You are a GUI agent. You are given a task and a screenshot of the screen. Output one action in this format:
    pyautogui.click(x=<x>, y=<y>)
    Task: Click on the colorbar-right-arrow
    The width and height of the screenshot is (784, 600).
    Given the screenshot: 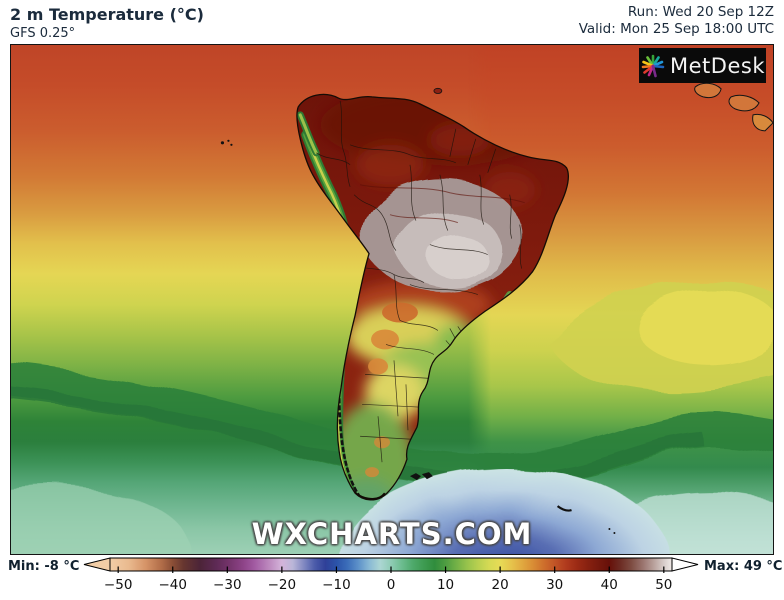 What is the action you would take?
    pyautogui.click(x=685, y=564)
    